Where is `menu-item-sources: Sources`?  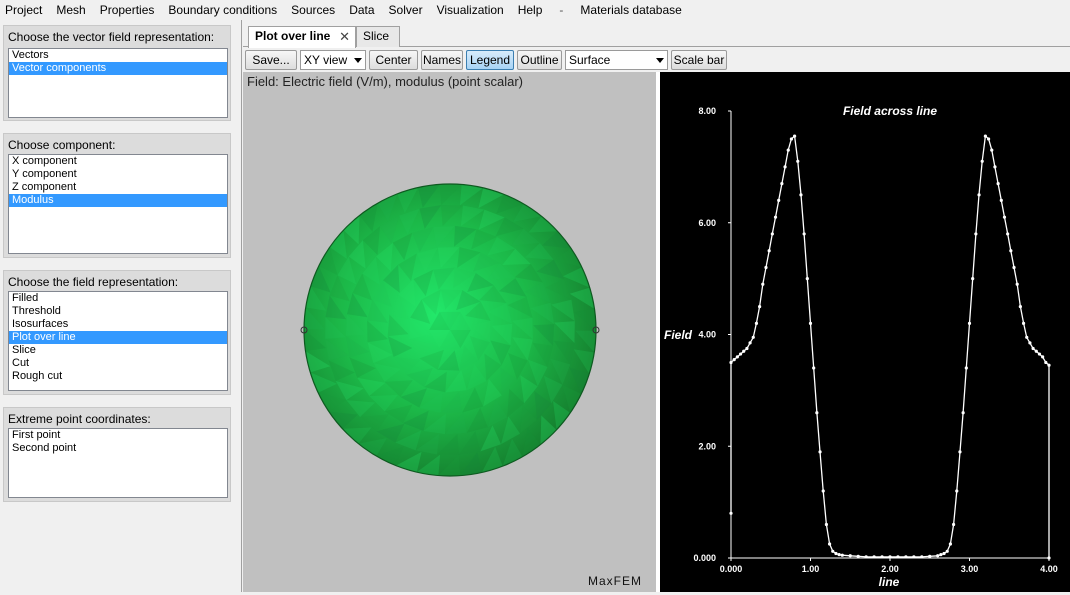
menu-item-sources: Sources is located at coordinates (313, 10).